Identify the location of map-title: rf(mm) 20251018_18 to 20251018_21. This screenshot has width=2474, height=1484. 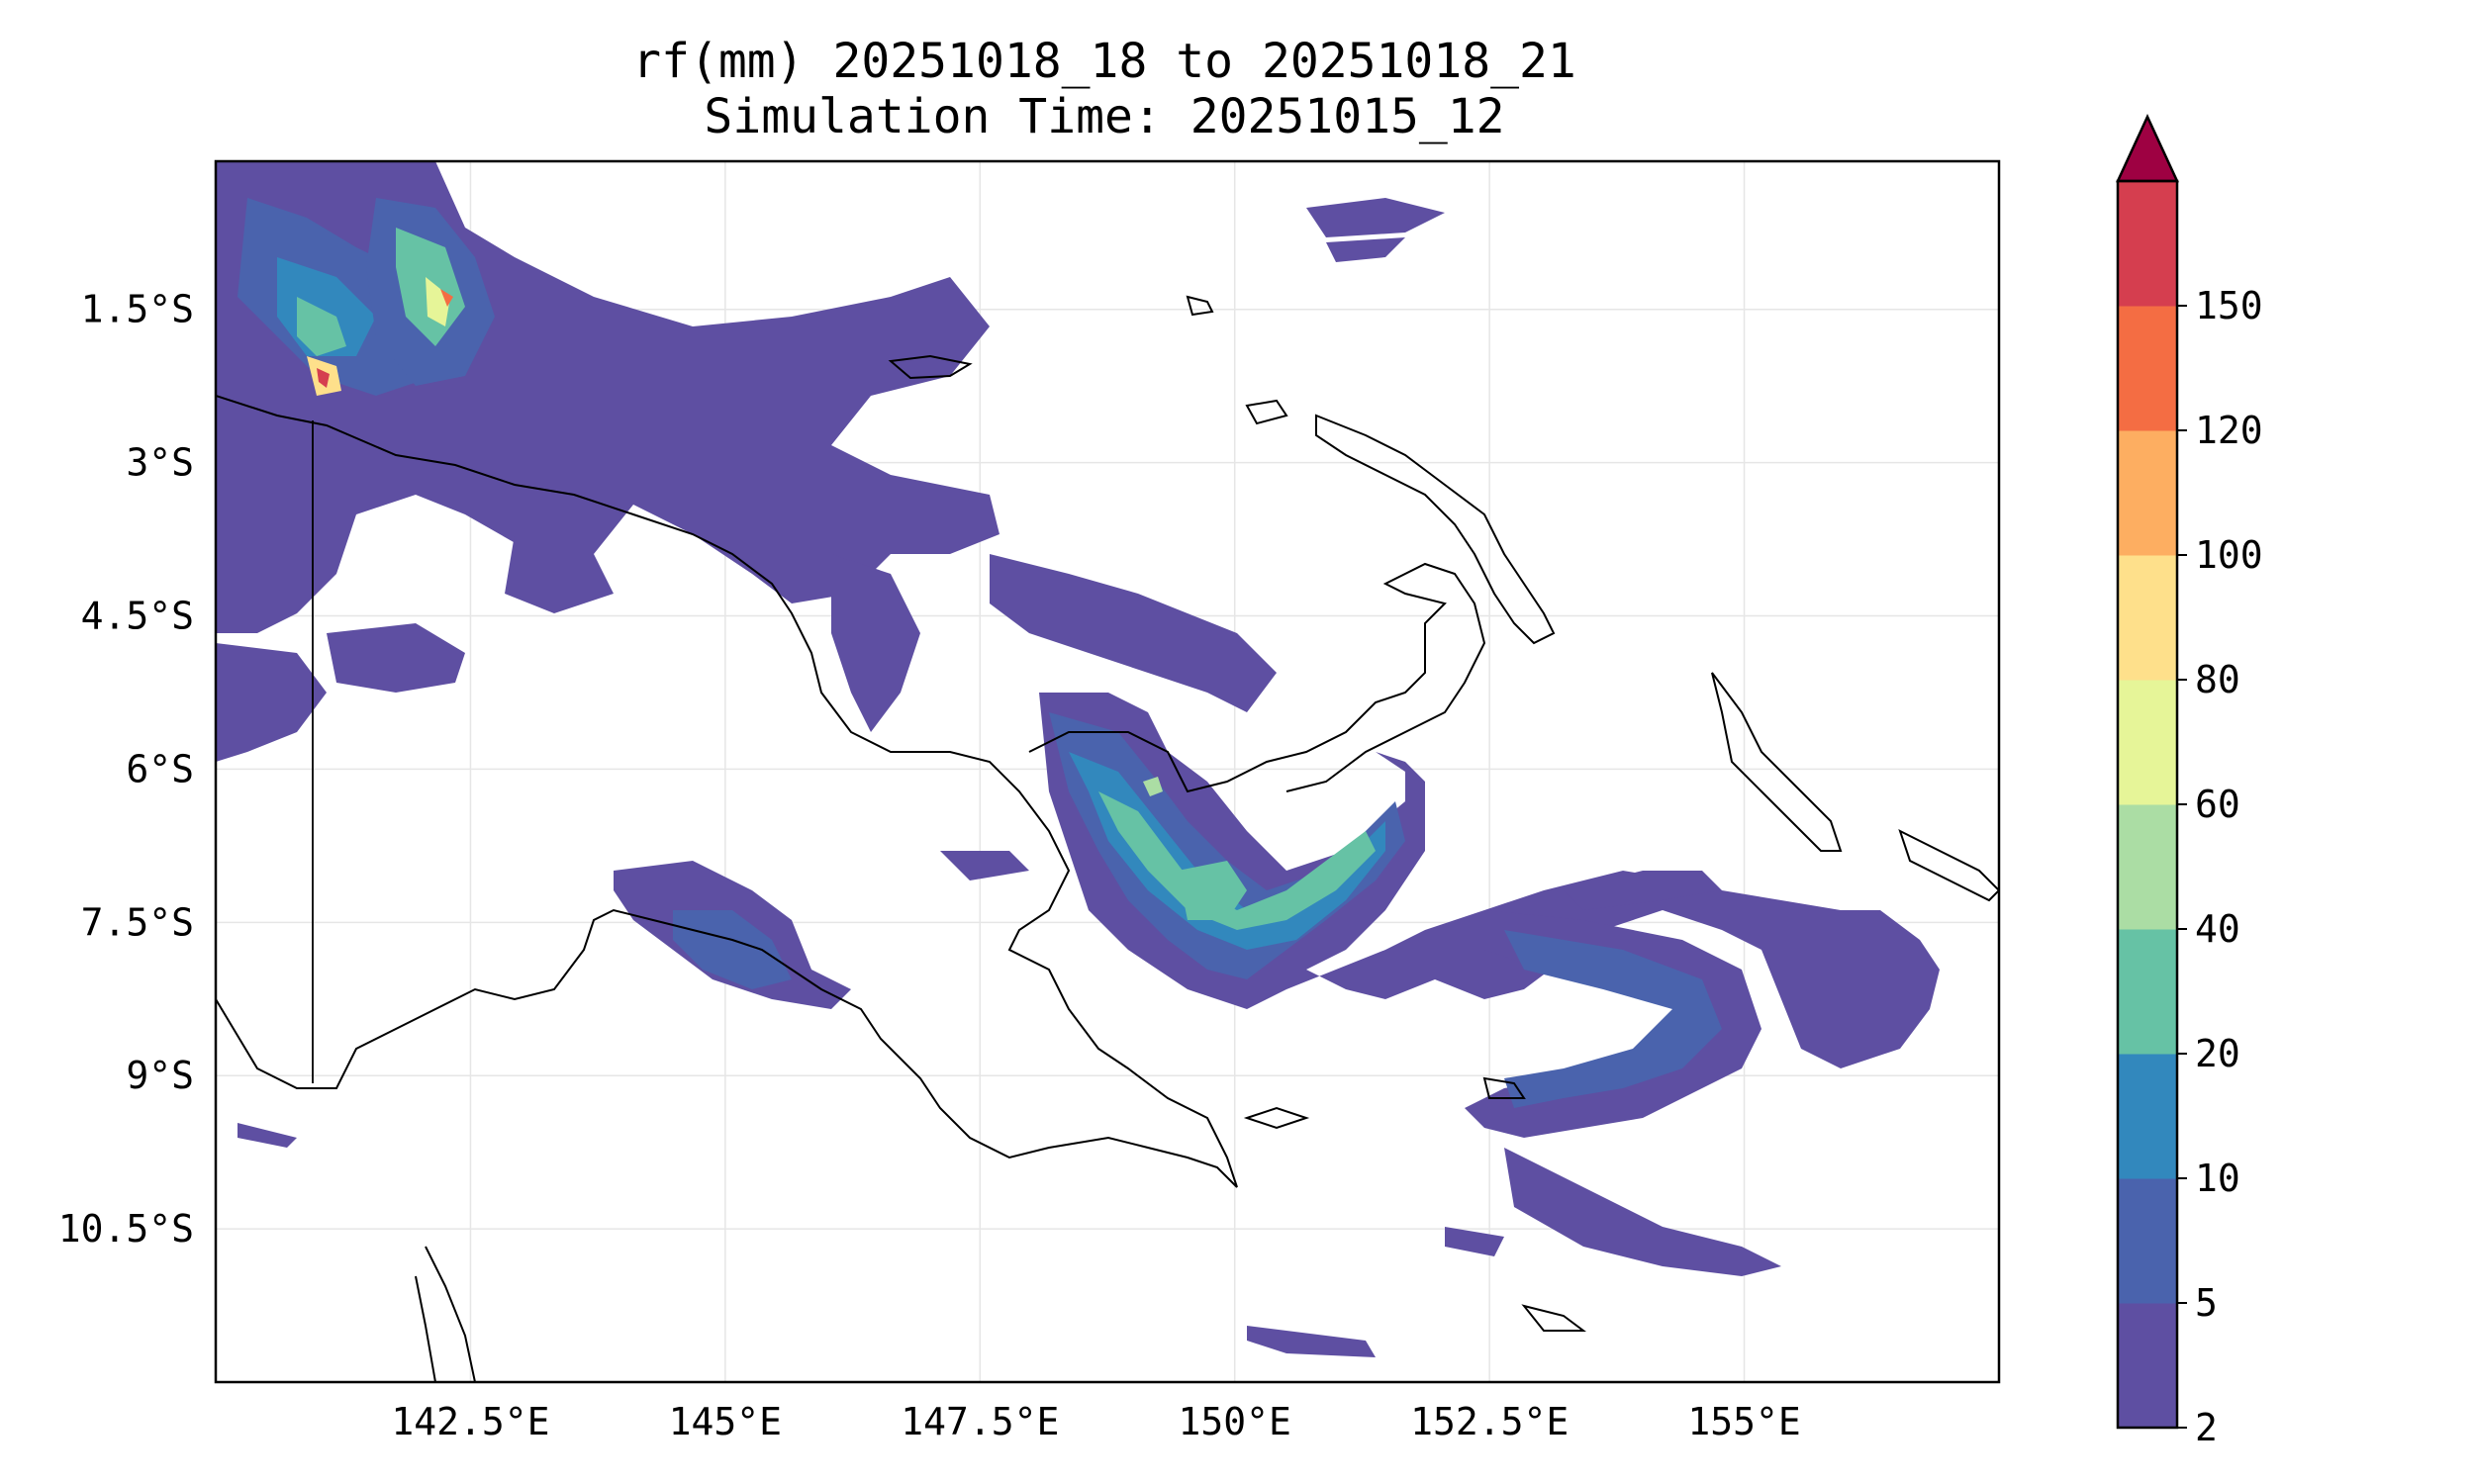
(1104, 61).